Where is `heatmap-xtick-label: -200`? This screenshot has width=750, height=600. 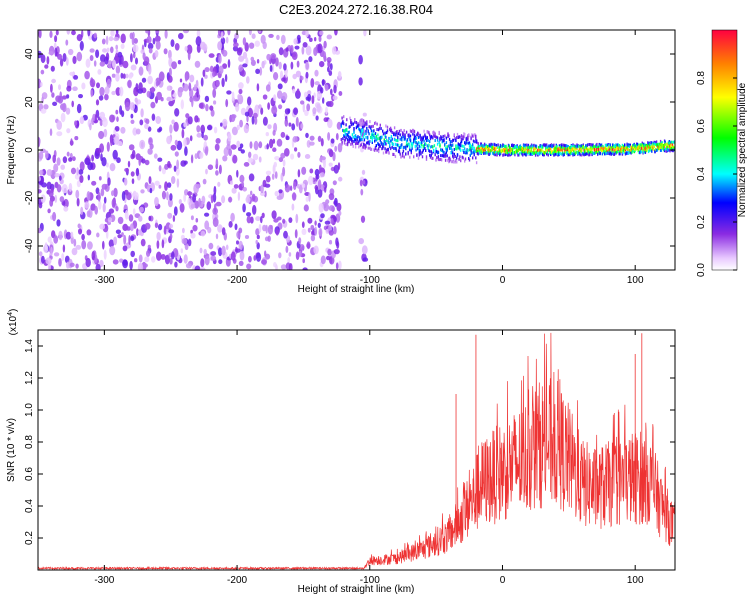
heatmap-xtick-label: -200 is located at coordinates (237, 280).